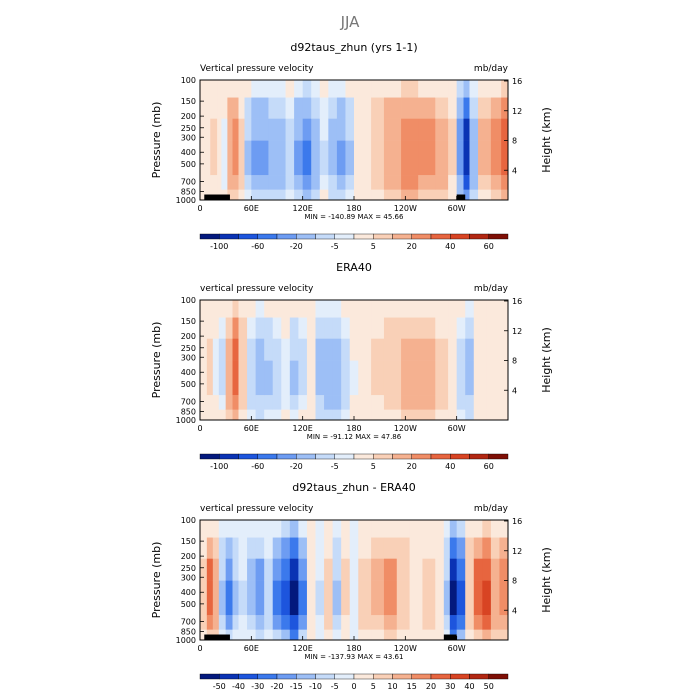 This screenshot has width=700, height=700. Describe the element at coordinates (353, 208) in the screenshot. I see `x-tick-label: 180` at that location.